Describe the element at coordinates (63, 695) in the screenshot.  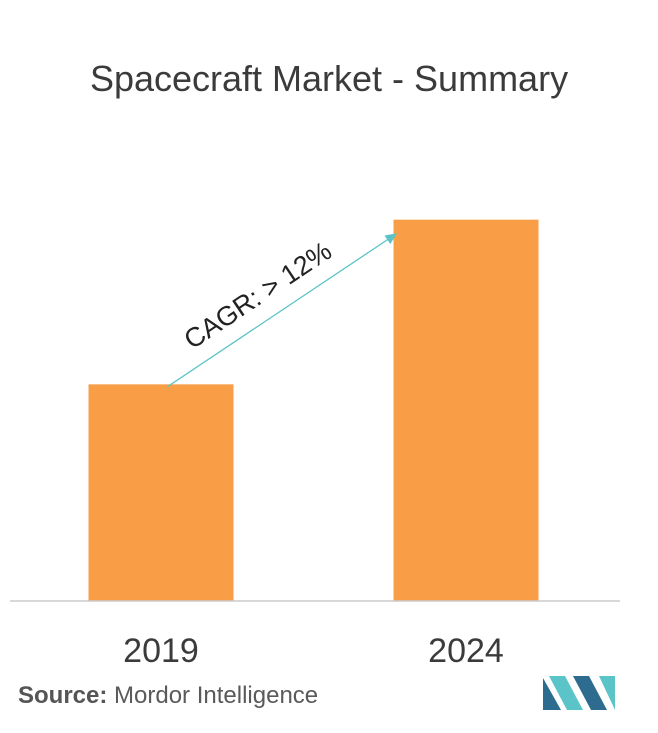
I see `source-label: Source:` at that location.